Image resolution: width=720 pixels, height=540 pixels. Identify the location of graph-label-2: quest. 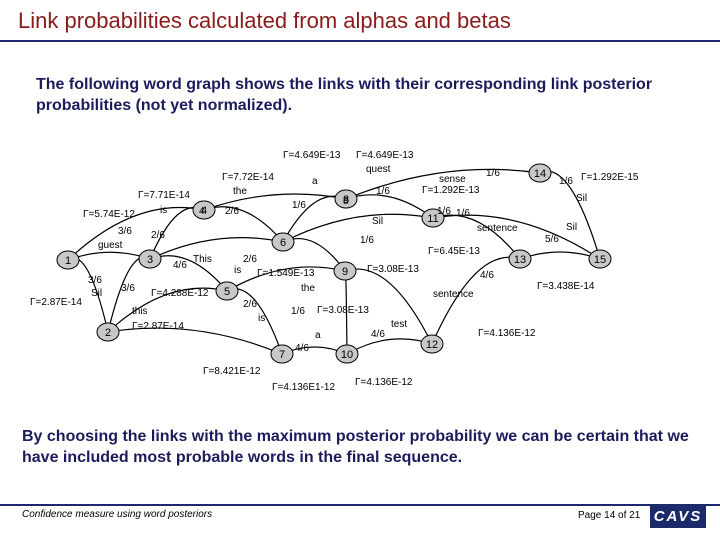
(378, 169).